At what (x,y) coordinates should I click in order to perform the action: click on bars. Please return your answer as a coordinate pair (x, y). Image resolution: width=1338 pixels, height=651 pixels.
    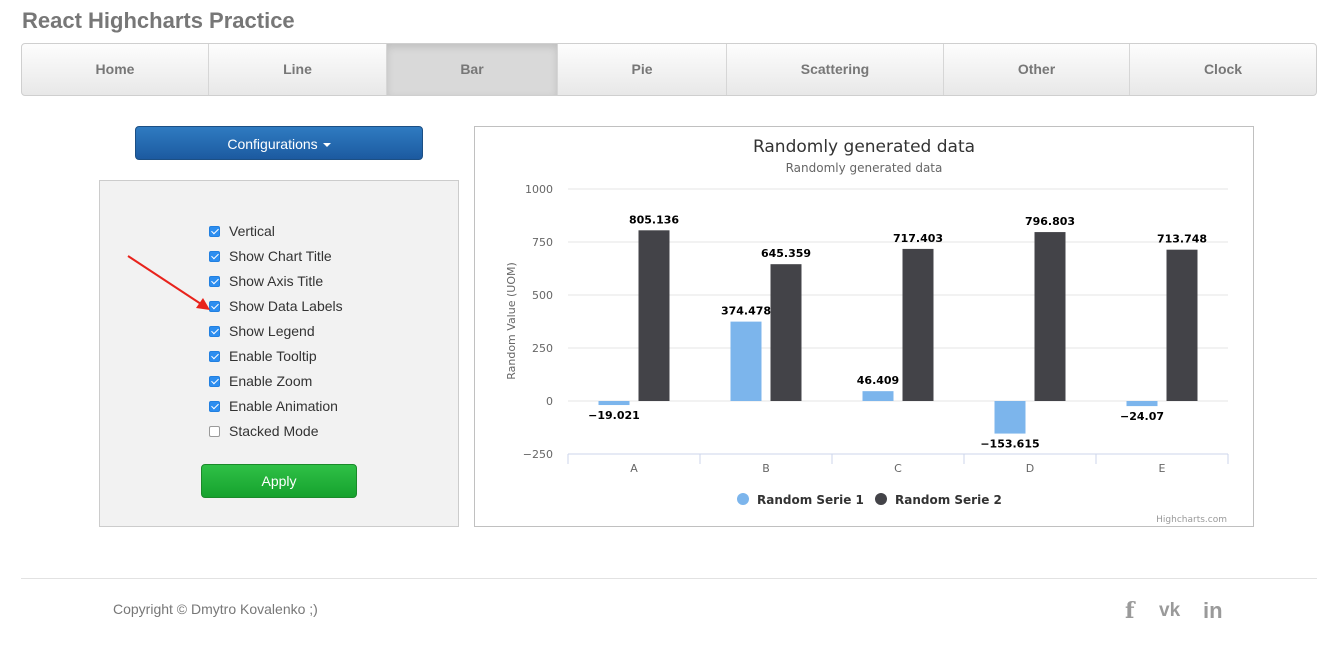
    Looking at the image, I should click on (898, 332).